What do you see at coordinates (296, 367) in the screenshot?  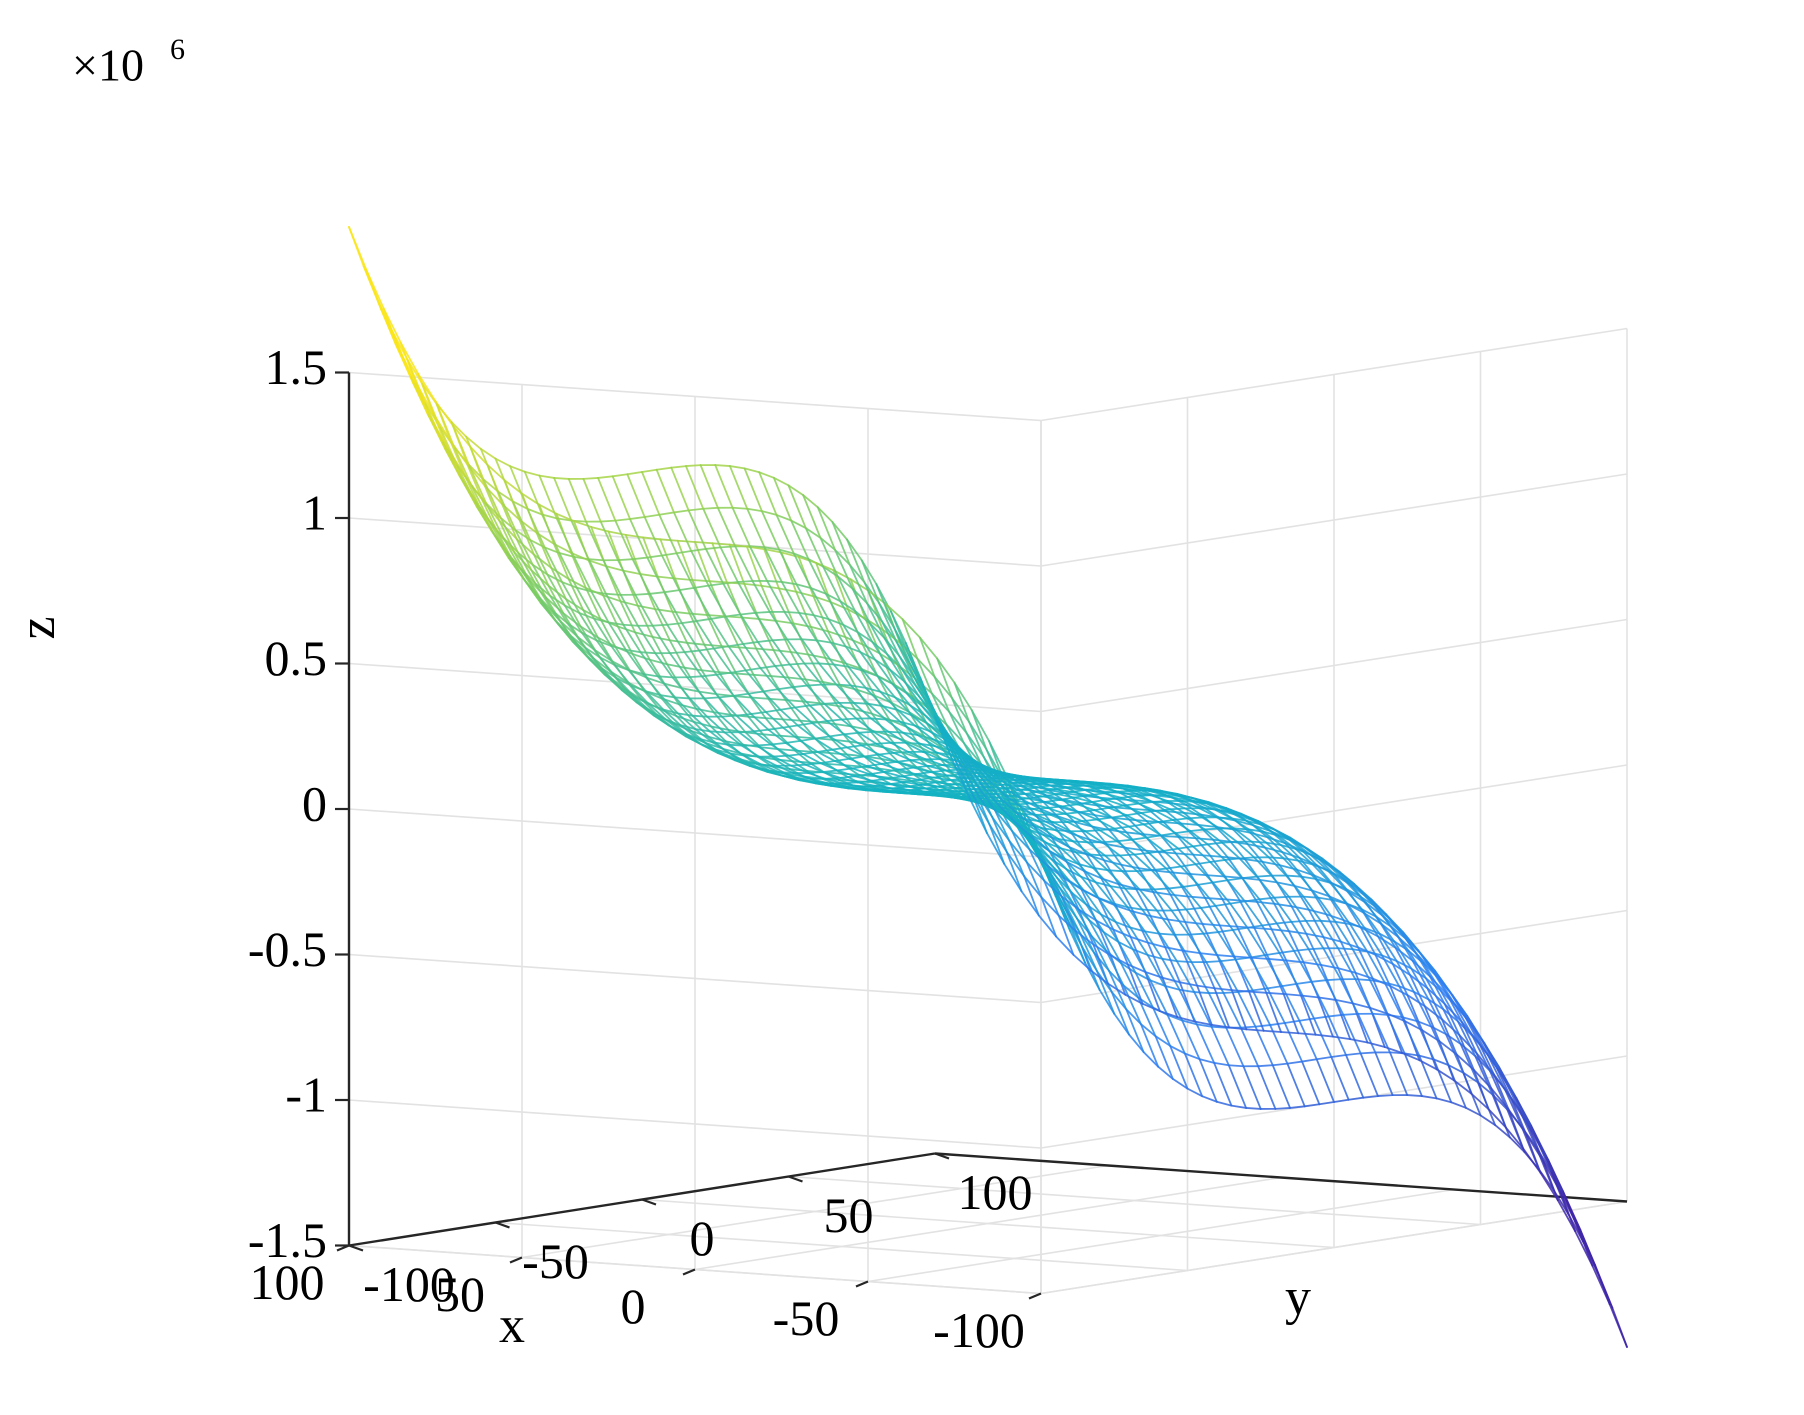 I see `z-tick-label: 1.5` at bounding box center [296, 367].